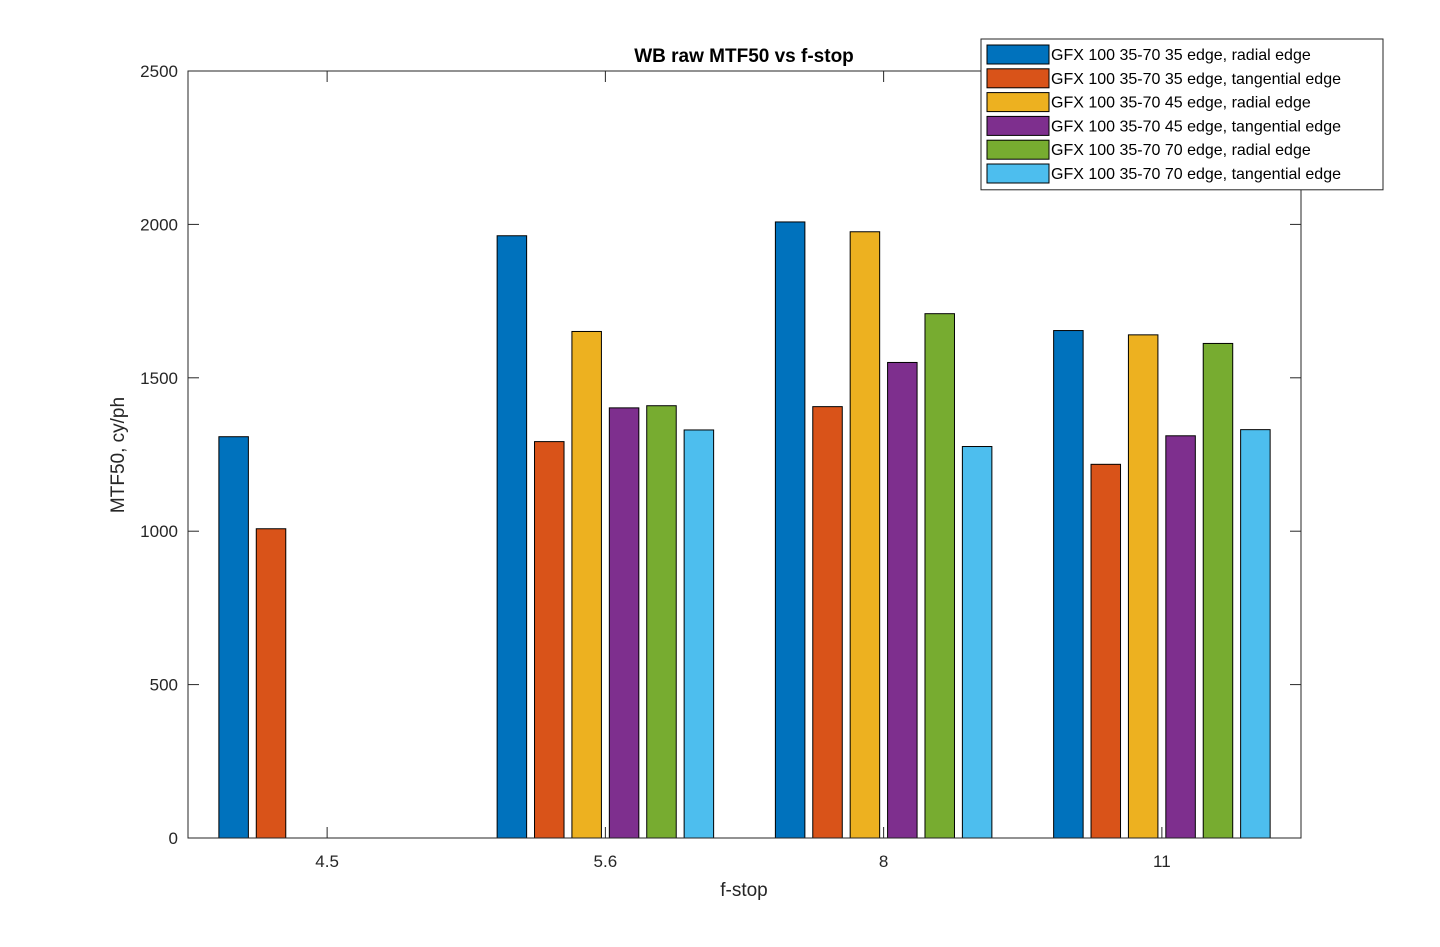 Image resolution: width=1440 pixels, height=947 pixels. I want to click on legend-label: GFX 100 35-70 70 edge, tangential edge, so click(1196, 174).